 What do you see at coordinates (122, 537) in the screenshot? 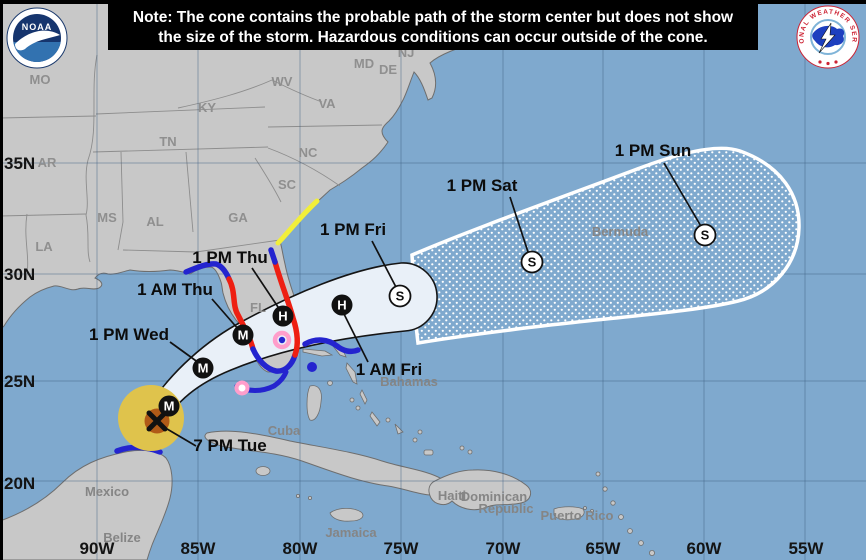
I see `place-label-belize: Belize` at bounding box center [122, 537].